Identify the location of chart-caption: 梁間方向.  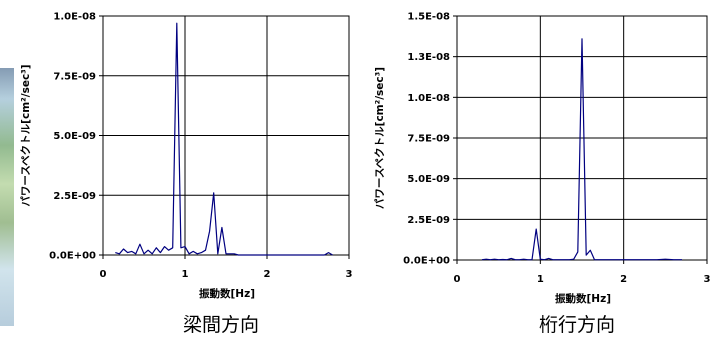
(221, 325).